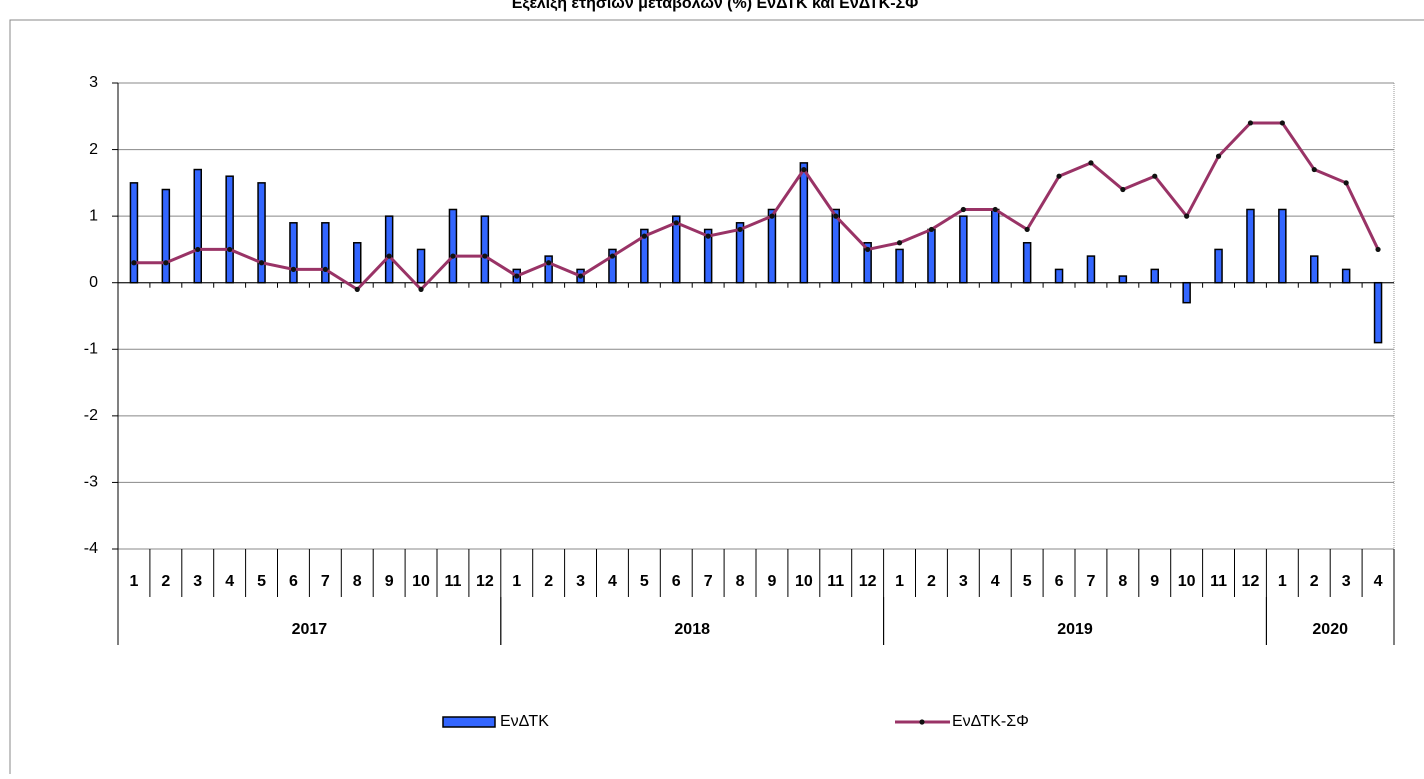 The width and height of the screenshot is (1424, 779). Describe the element at coordinates (91, 349) in the screenshot. I see `y-tick-label: -1` at that location.